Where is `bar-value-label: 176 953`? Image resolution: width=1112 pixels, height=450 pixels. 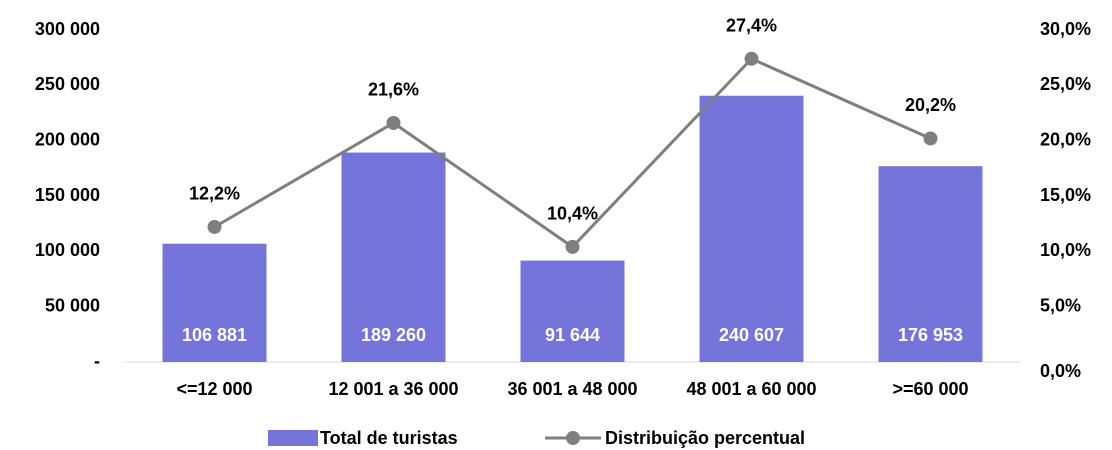
bar-value-label: 176 953 is located at coordinates (930, 335).